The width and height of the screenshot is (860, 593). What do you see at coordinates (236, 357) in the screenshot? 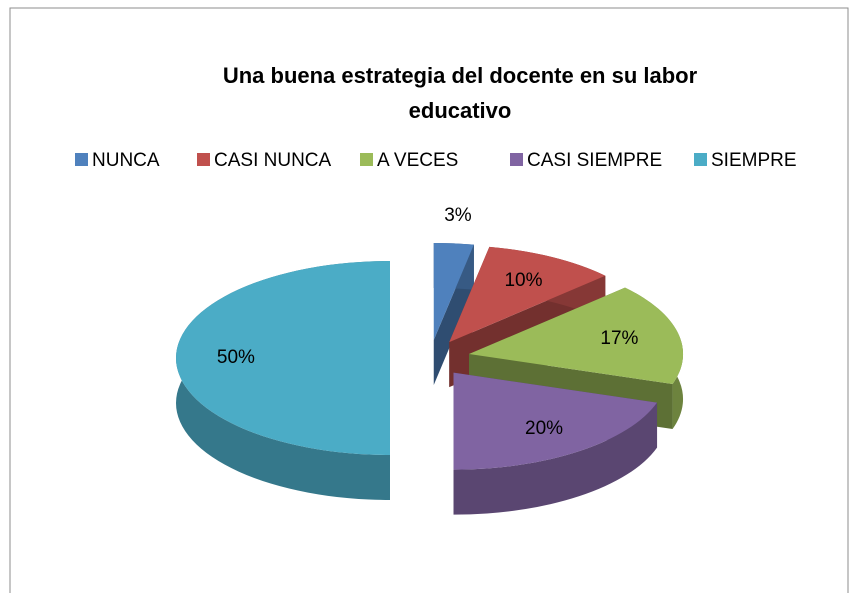
I see `data-label: 50%` at bounding box center [236, 357].